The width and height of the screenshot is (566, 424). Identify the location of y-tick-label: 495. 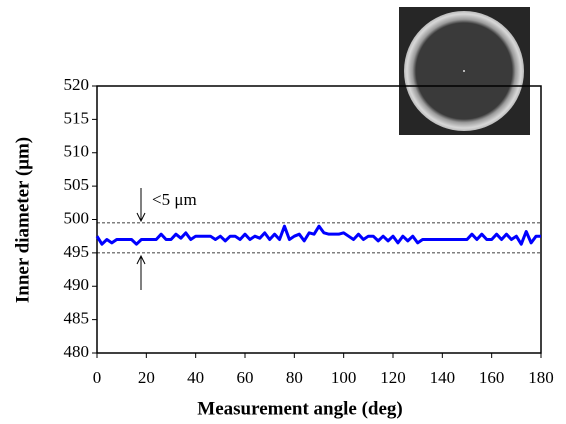
(77, 251).